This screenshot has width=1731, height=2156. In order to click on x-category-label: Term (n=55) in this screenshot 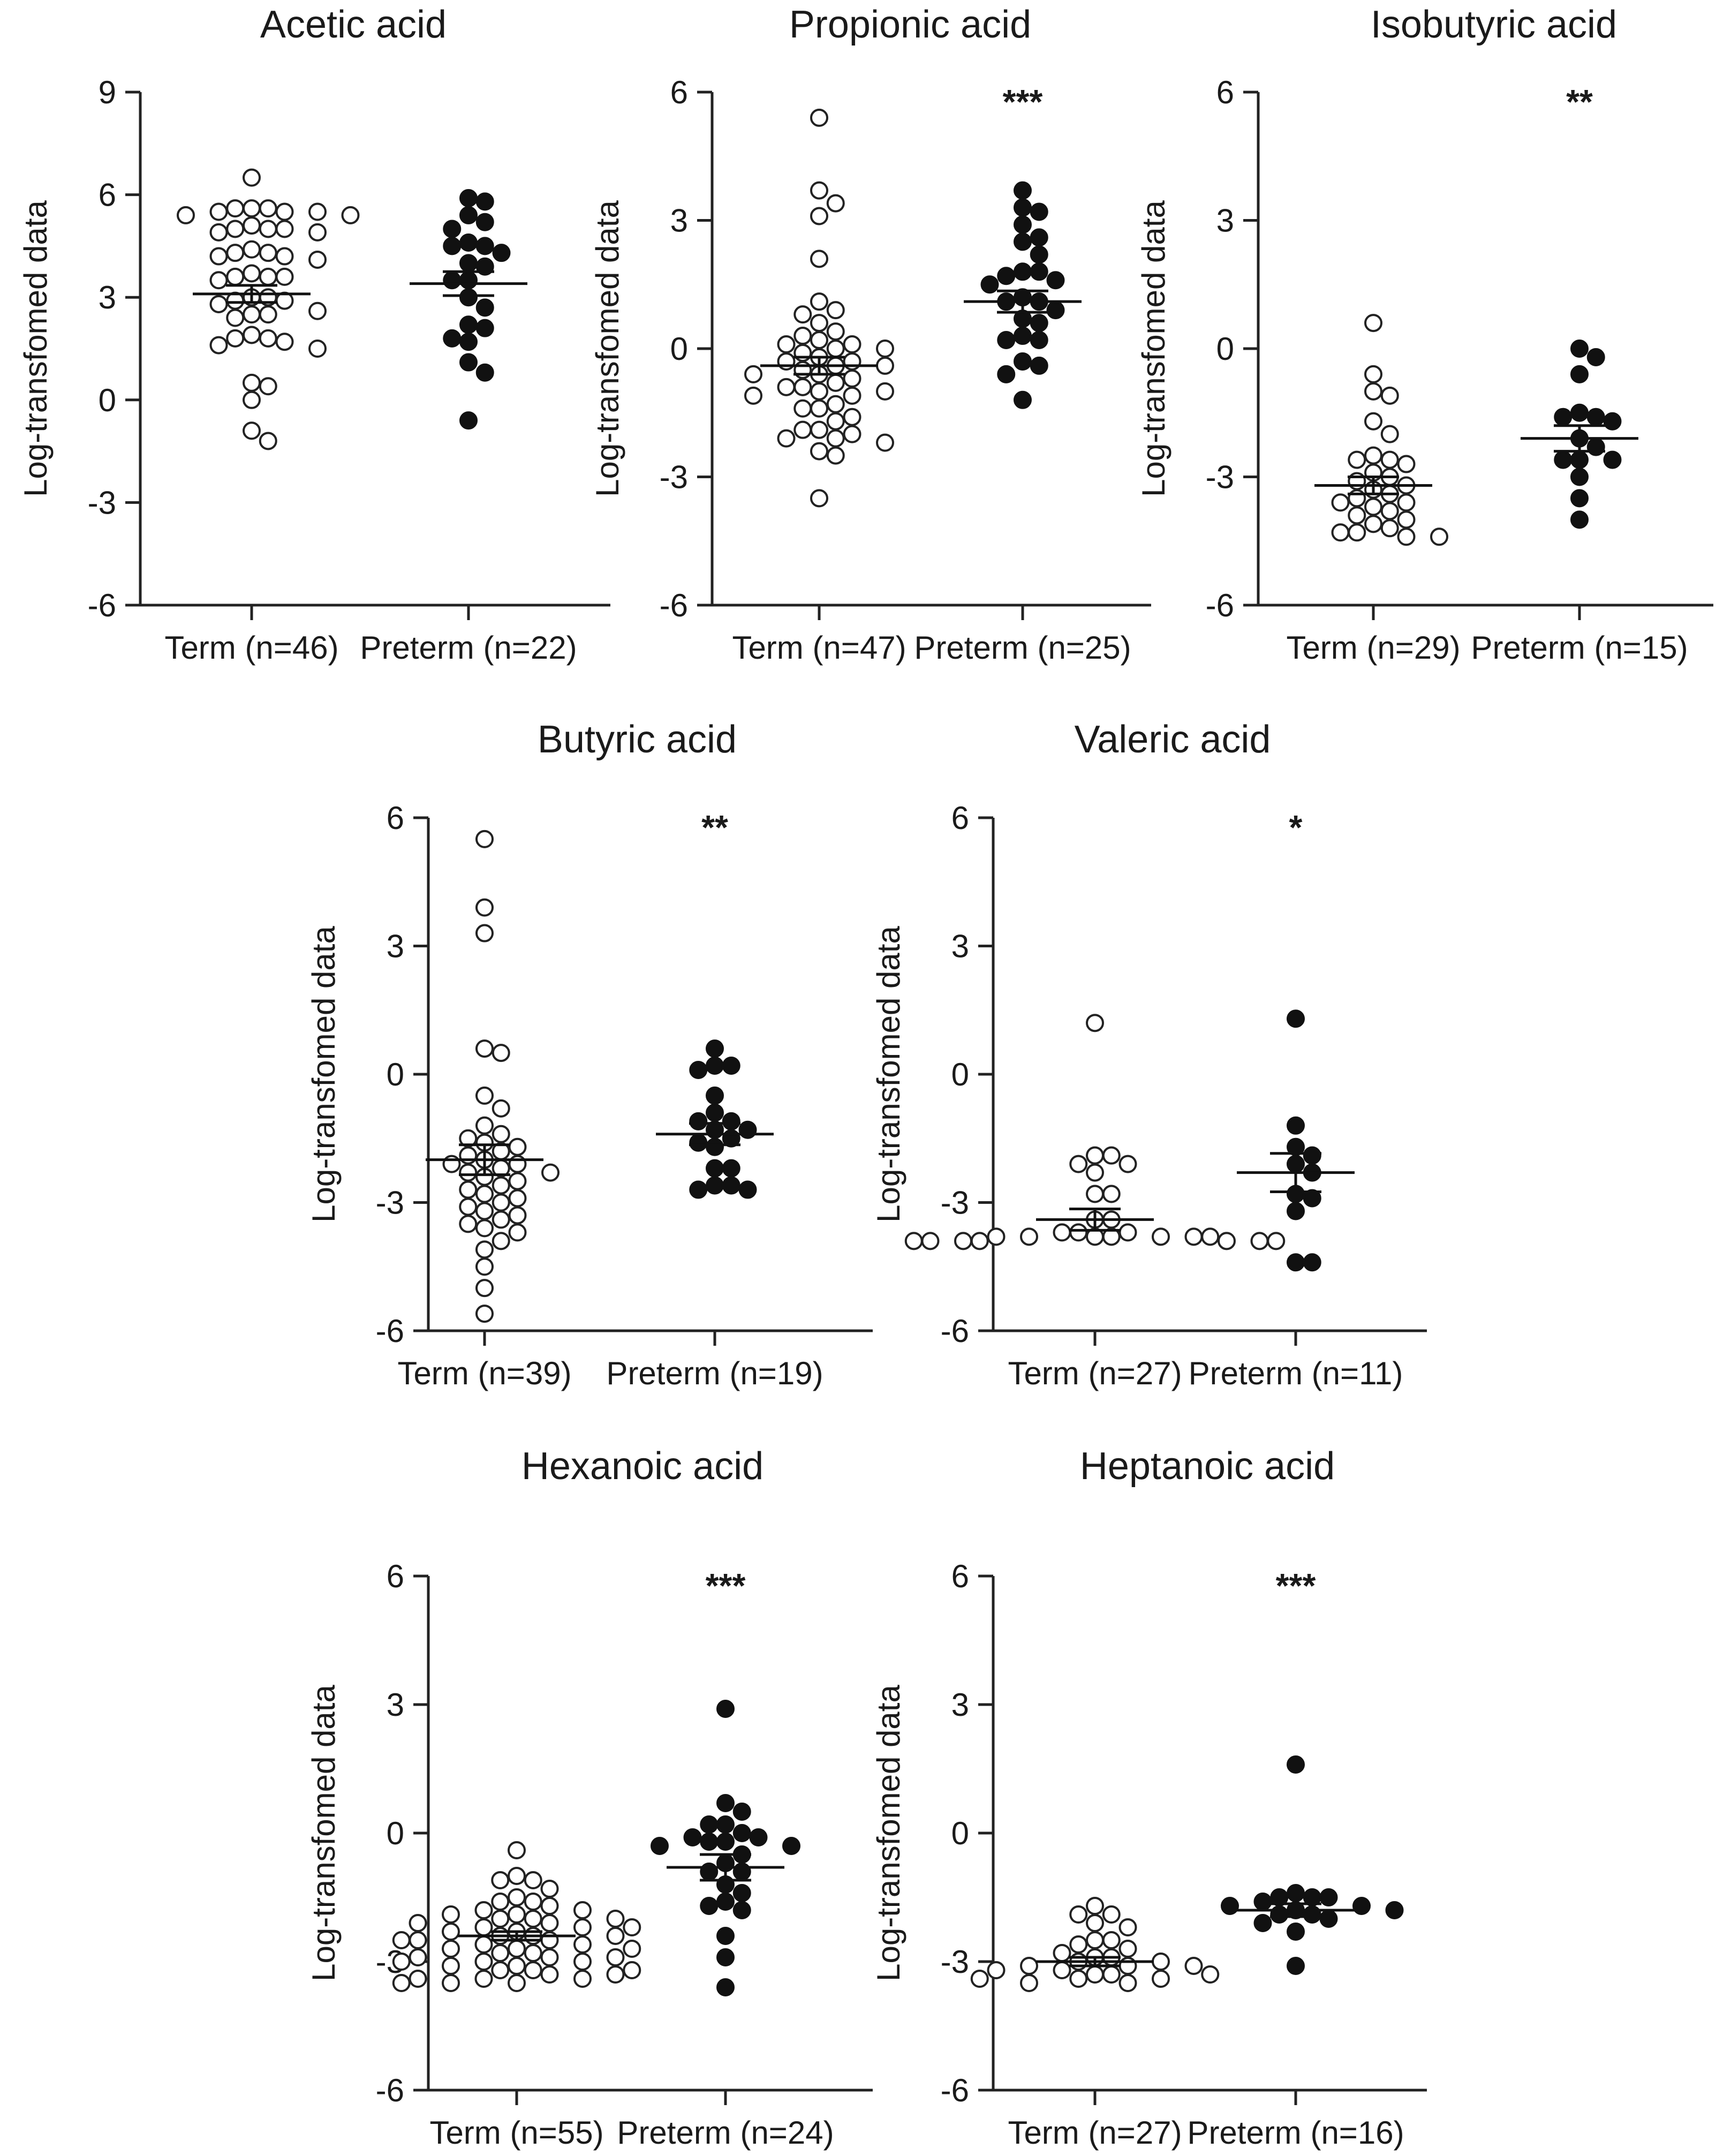, I will do `click(516, 2133)`.